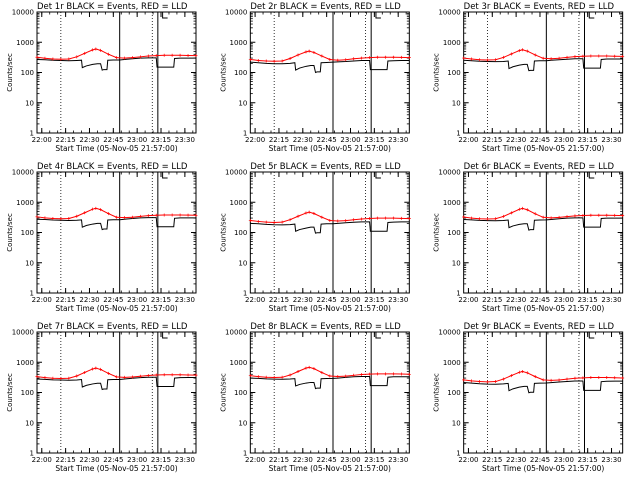 This screenshot has height=480, width=640. I want to click on panel-title: Det 3r BLACK = Events, RED = LLD, so click(539, 7).